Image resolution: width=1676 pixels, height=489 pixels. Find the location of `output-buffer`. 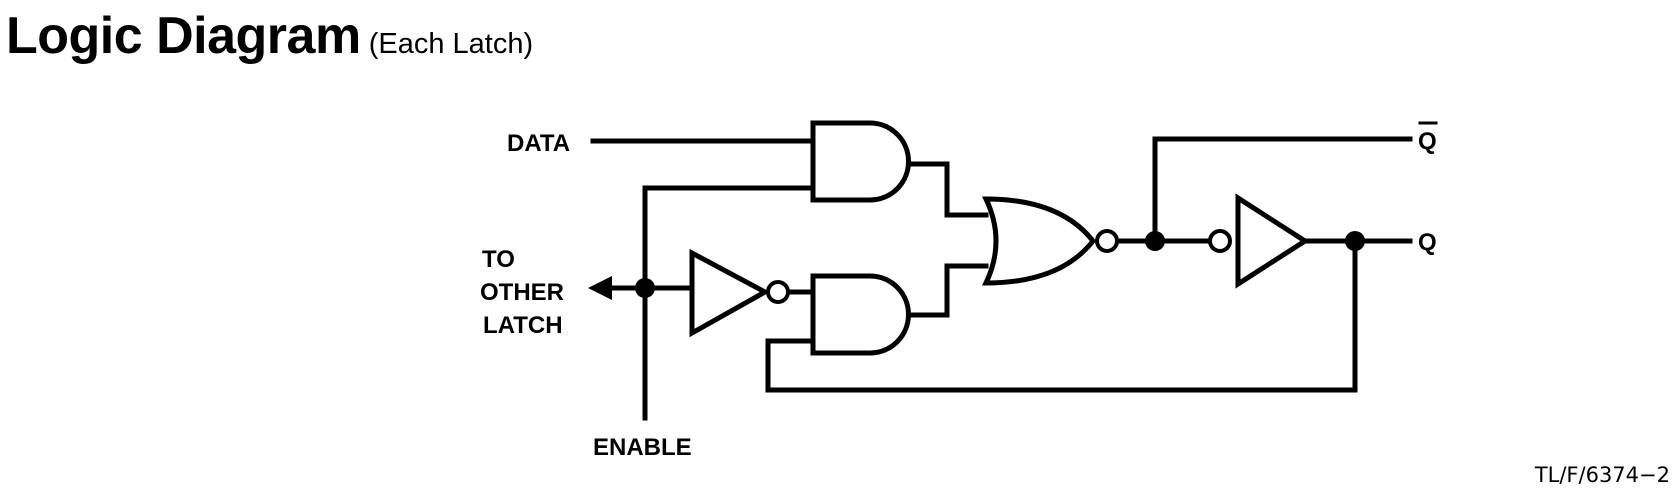

output-buffer is located at coordinates (1272, 241).